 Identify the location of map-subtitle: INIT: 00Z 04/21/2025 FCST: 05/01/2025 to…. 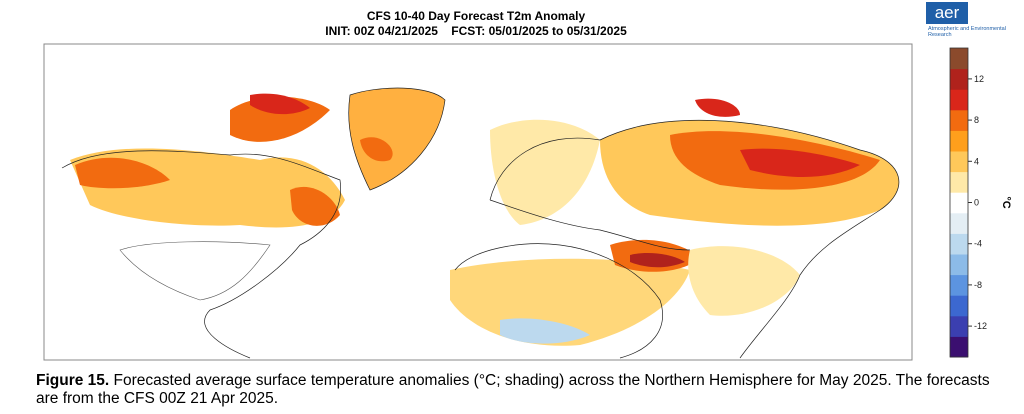
(476, 31).